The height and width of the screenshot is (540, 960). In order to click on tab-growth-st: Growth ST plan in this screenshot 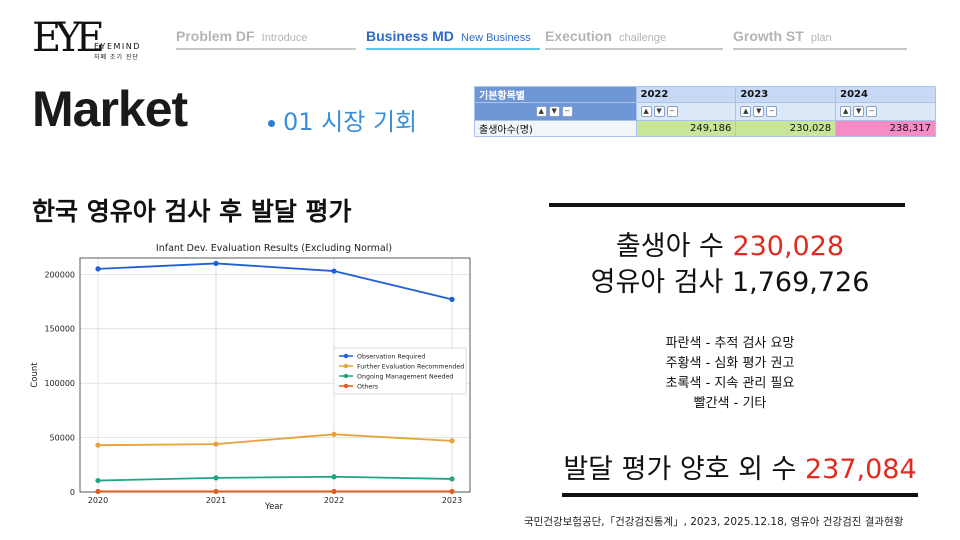, I will do `click(820, 38)`.